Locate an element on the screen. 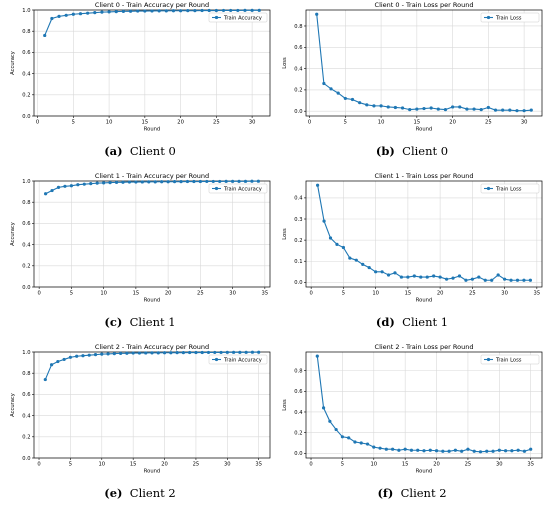 The width and height of the screenshot is (550, 512). y-tick-label: 1.0 is located at coordinates (26, 182).